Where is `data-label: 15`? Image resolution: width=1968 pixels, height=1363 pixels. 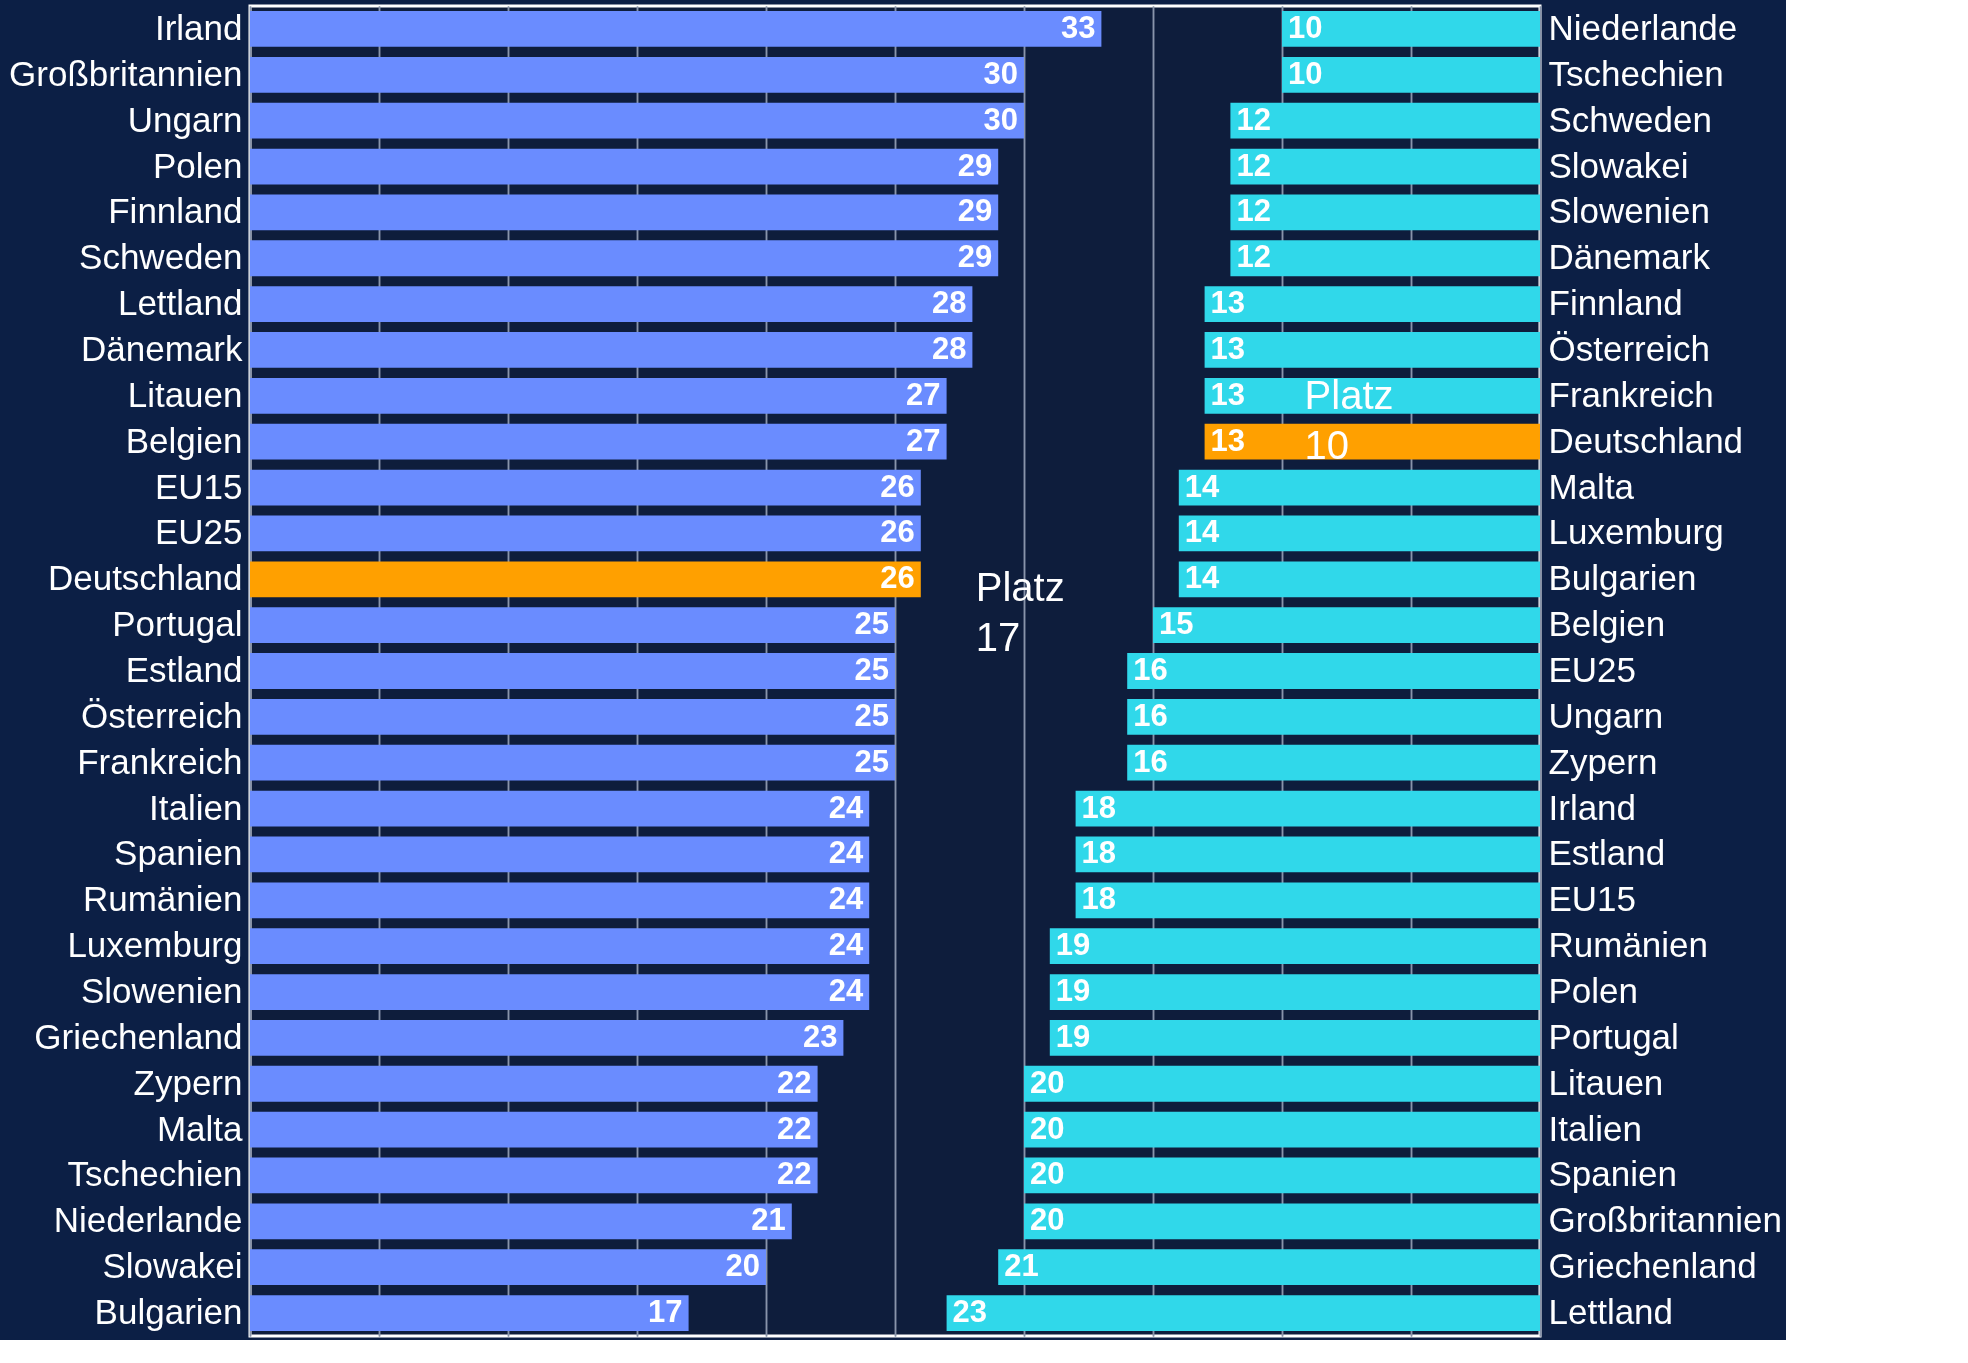 data-label: 15 is located at coordinates (1176, 624).